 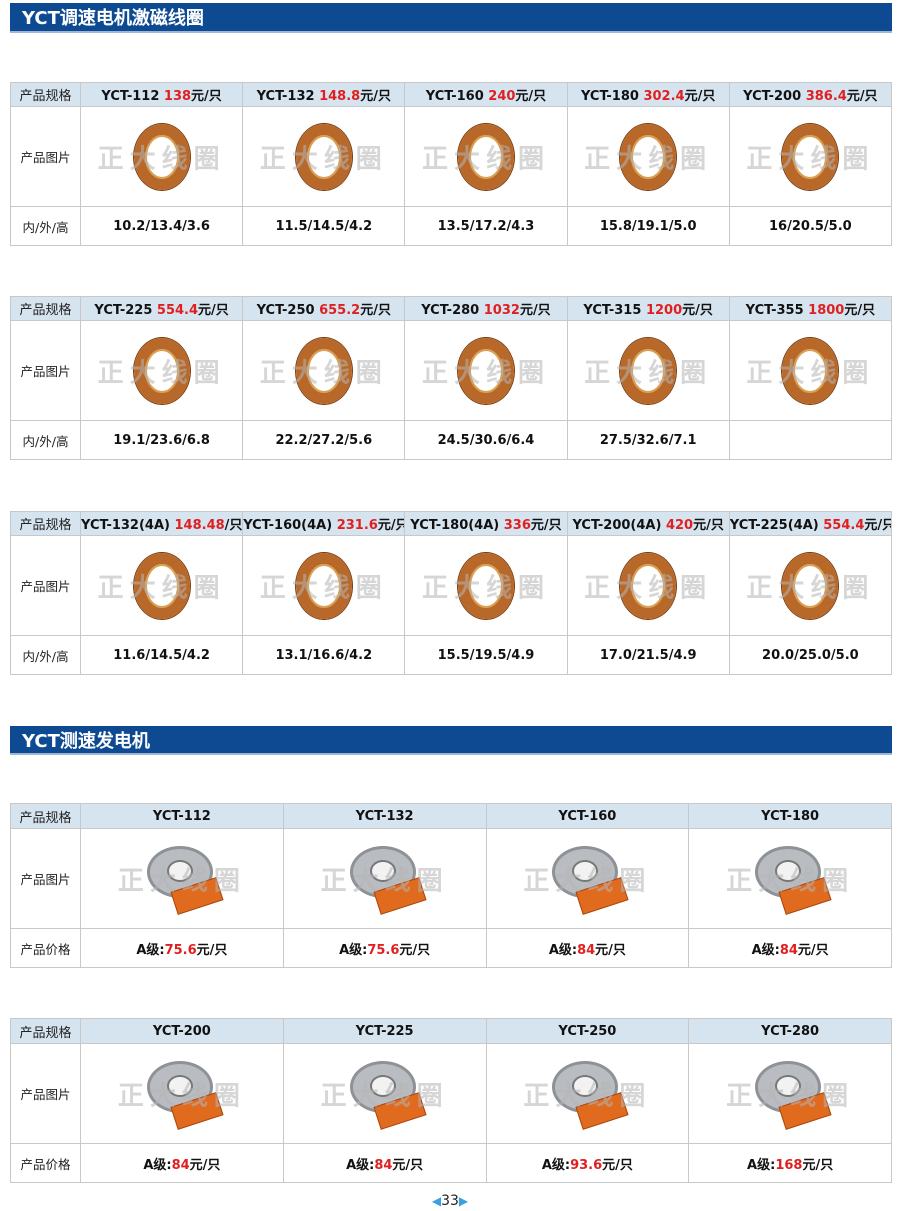 What do you see at coordinates (648, 308) in the screenshot?
I see `model-cell: YCT-315 1200元/只` at bounding box center [648, 308].